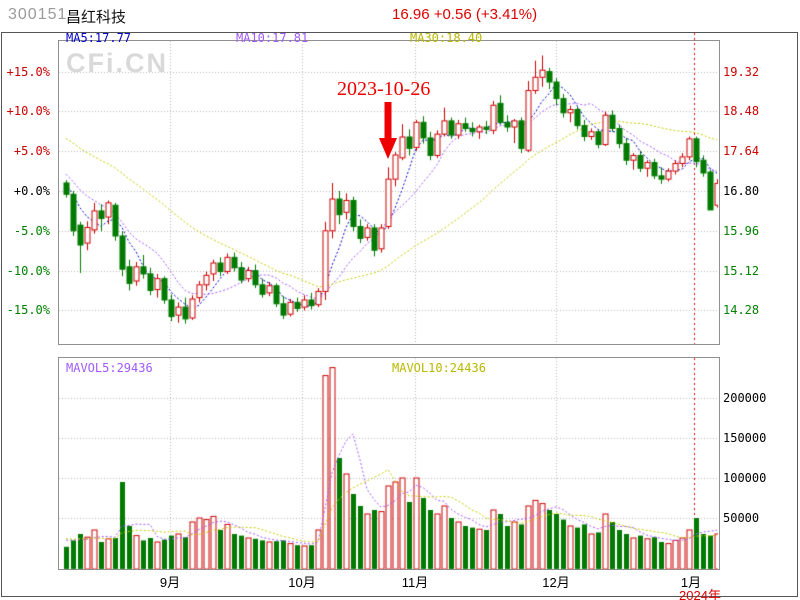 This screenshot has height=600, width=800. Describe the element at coordinates (109, 368) in the screenshot. I see `mavol5-label: MAVOL5:29436` at that location.